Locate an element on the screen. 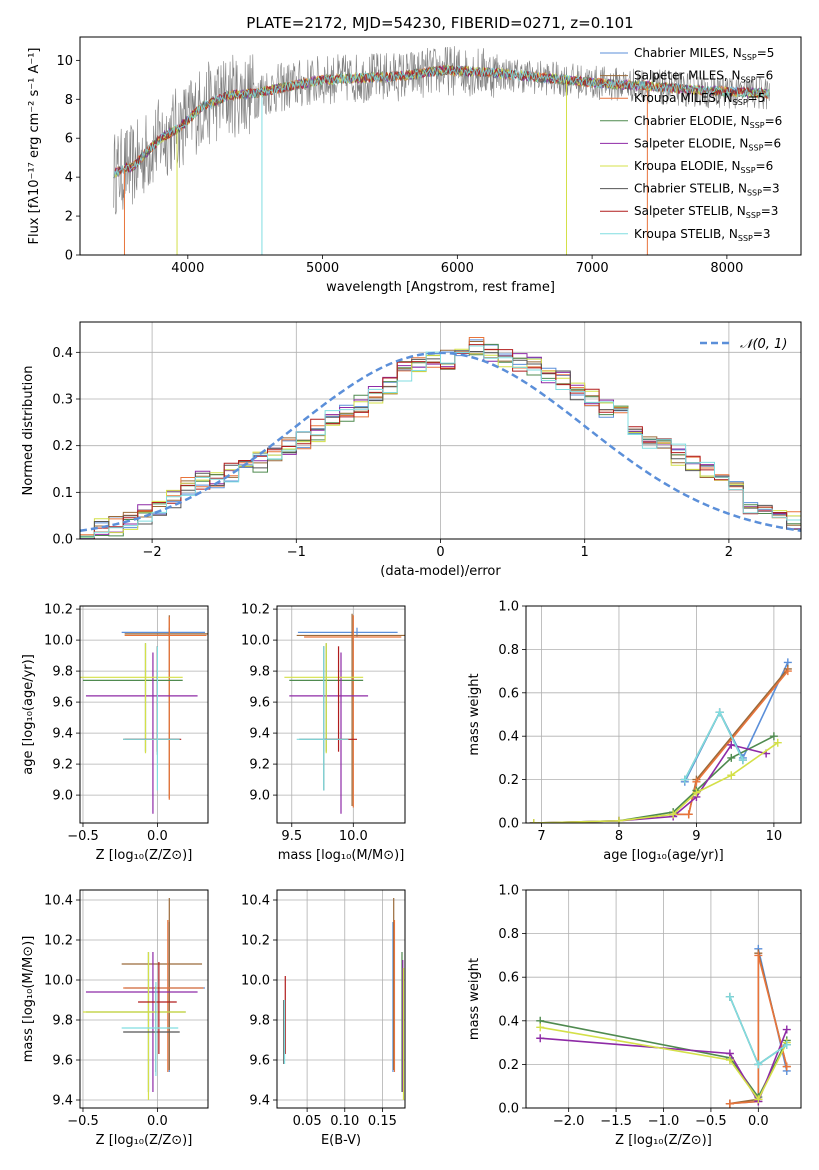  spectrum-ytick-label: 0 is located at coordinates (69, 256).